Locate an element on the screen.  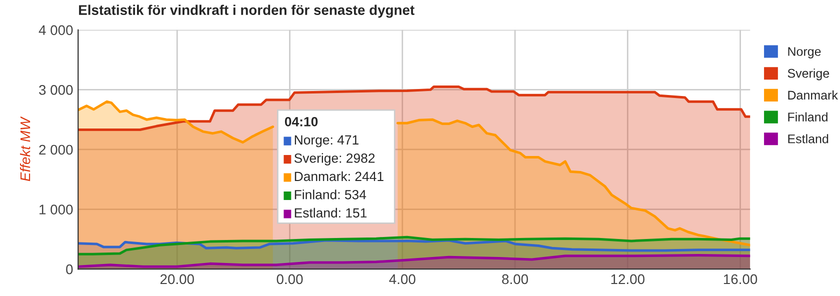
annotation: Finland: 534 is located at coordinates (330, 195).